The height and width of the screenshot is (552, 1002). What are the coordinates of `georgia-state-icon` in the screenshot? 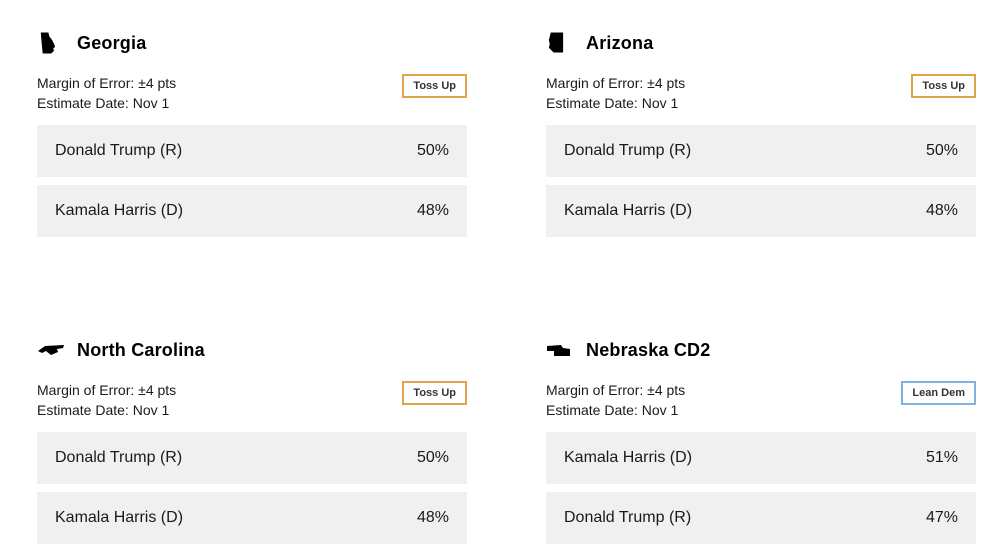 It's located at (53, 43).